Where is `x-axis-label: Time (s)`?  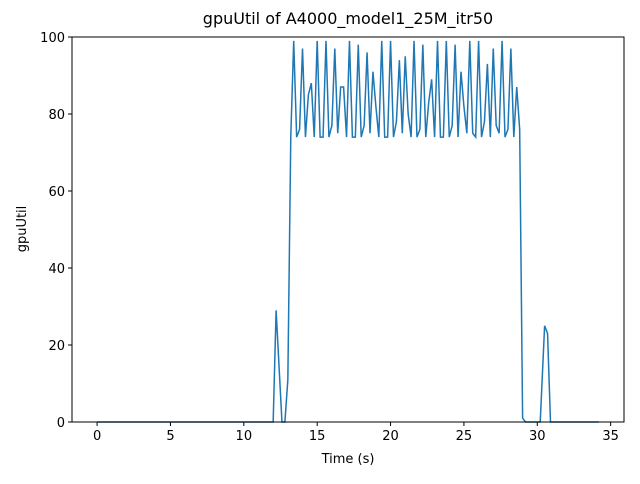 x-axis-label: Time (s) is located at coordinates (348, 459).